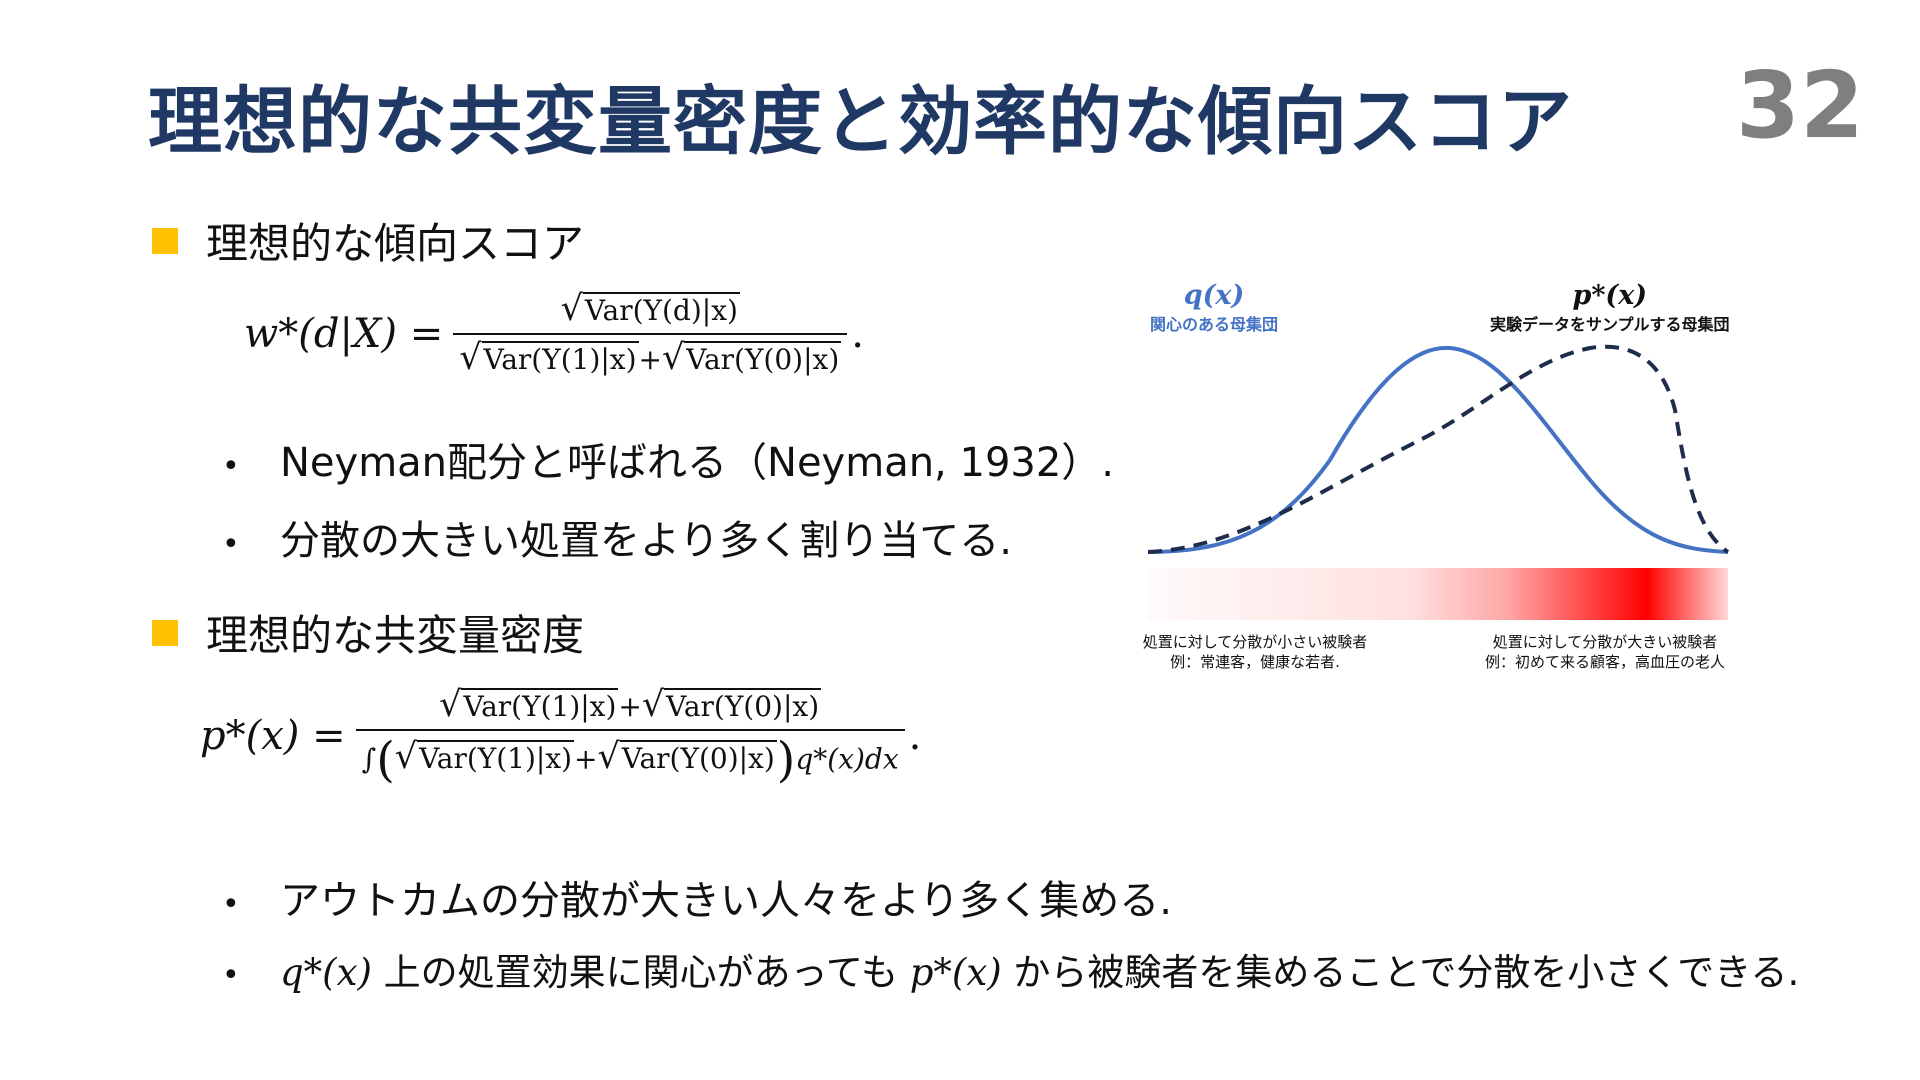  Describe the element at coordinates (395, 635) in the screenshot. I see `section-heading-text: 理想的な共変量密度` at that location.